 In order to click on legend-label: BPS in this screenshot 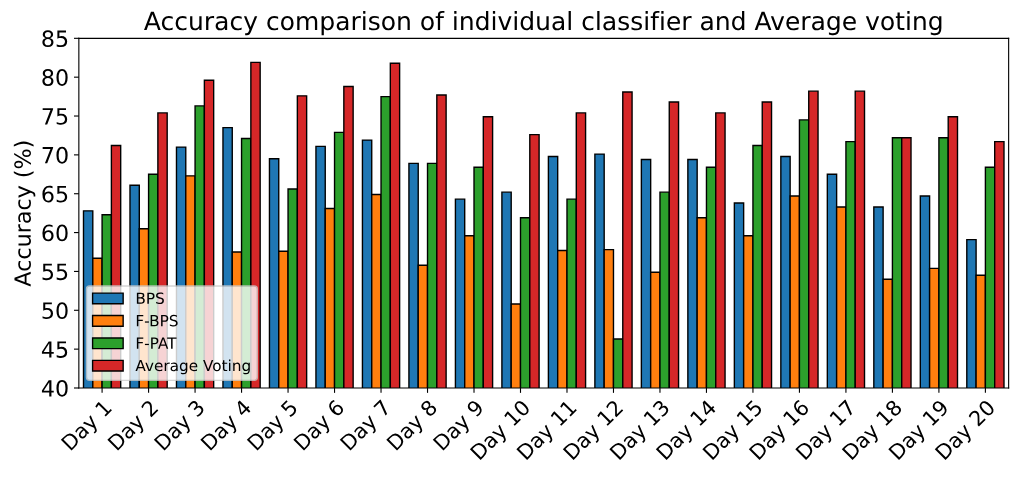, I will do `click(150, 298)`.